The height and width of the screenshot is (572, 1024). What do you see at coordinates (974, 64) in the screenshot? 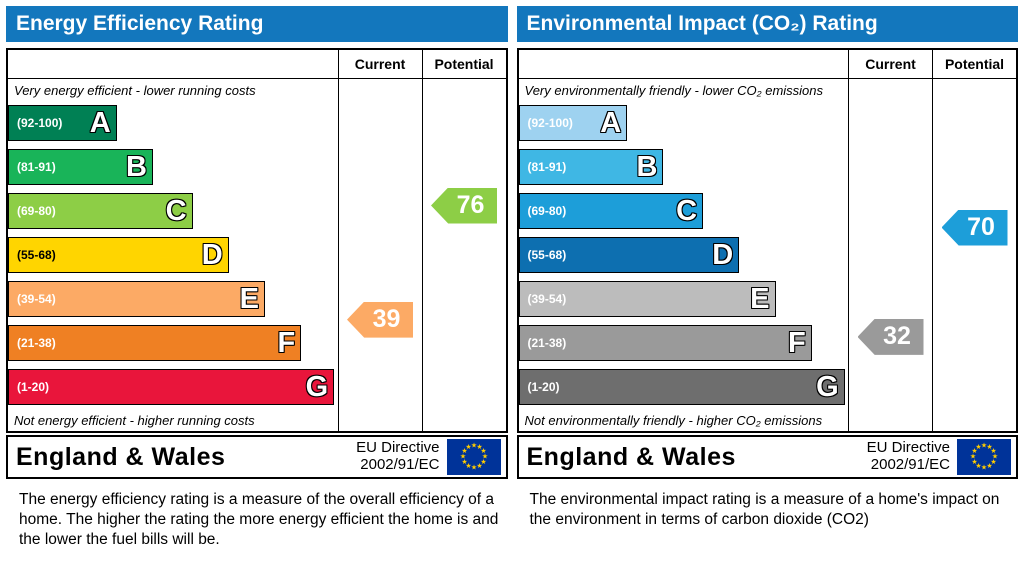
I see `potential-column-header: Potential` at bounding box center [974, 64].